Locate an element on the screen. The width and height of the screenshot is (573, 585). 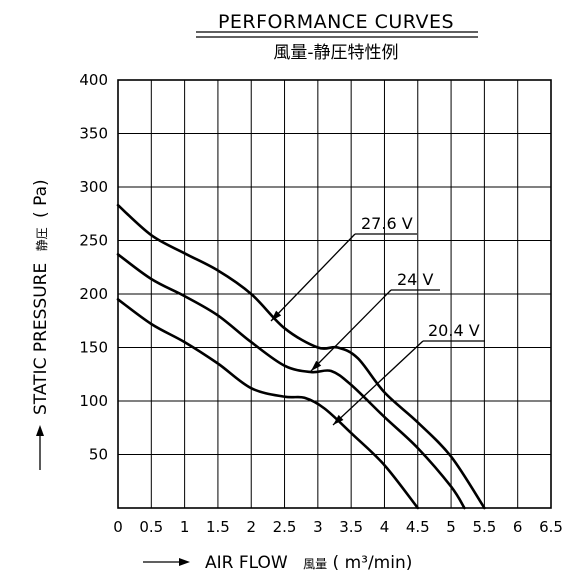
series-label-text: 20.4 V is located at coordinates (454, 330).